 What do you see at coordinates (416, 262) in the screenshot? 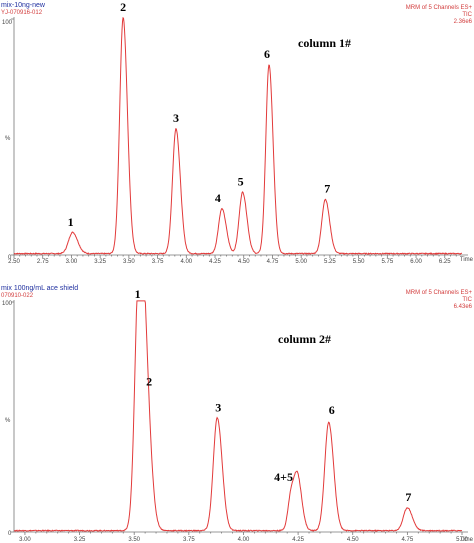
I see `x-tick-label: 6.00` at bounding box center [416, 262].